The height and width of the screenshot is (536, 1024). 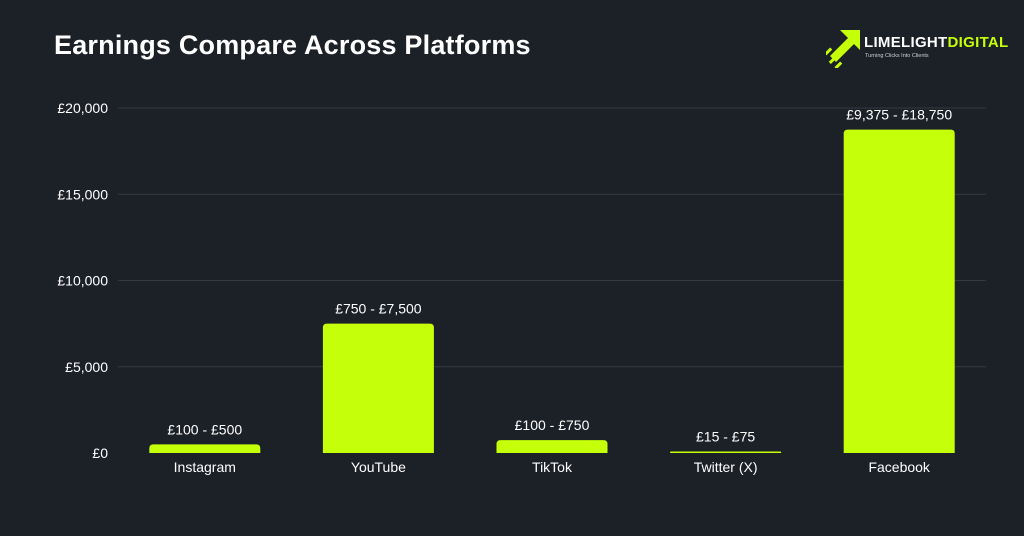 I want to click on logo-word-secondary: DIGITAL, so click(x=978, y=42).